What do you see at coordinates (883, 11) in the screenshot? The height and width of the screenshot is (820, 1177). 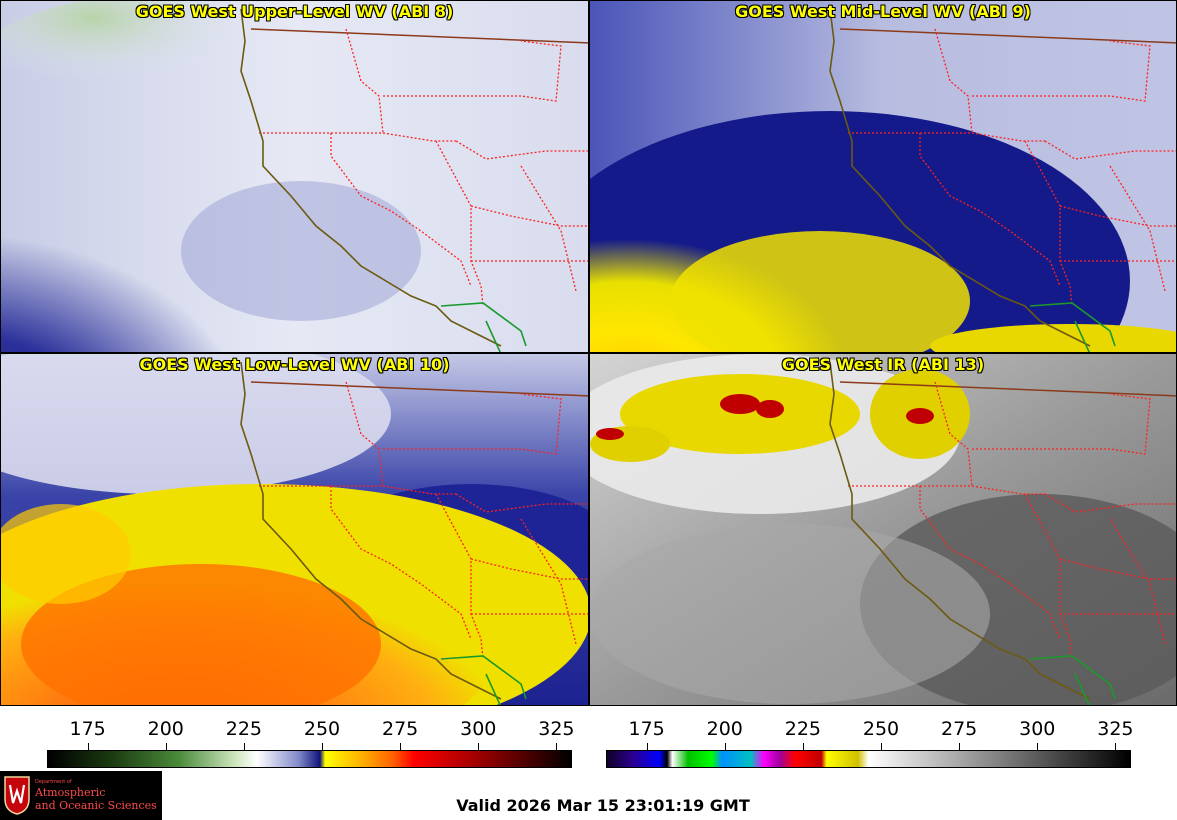 I see `panel-title: GOES West Mid-Level WV (ABI 9)` at bounding box center [883, 11].